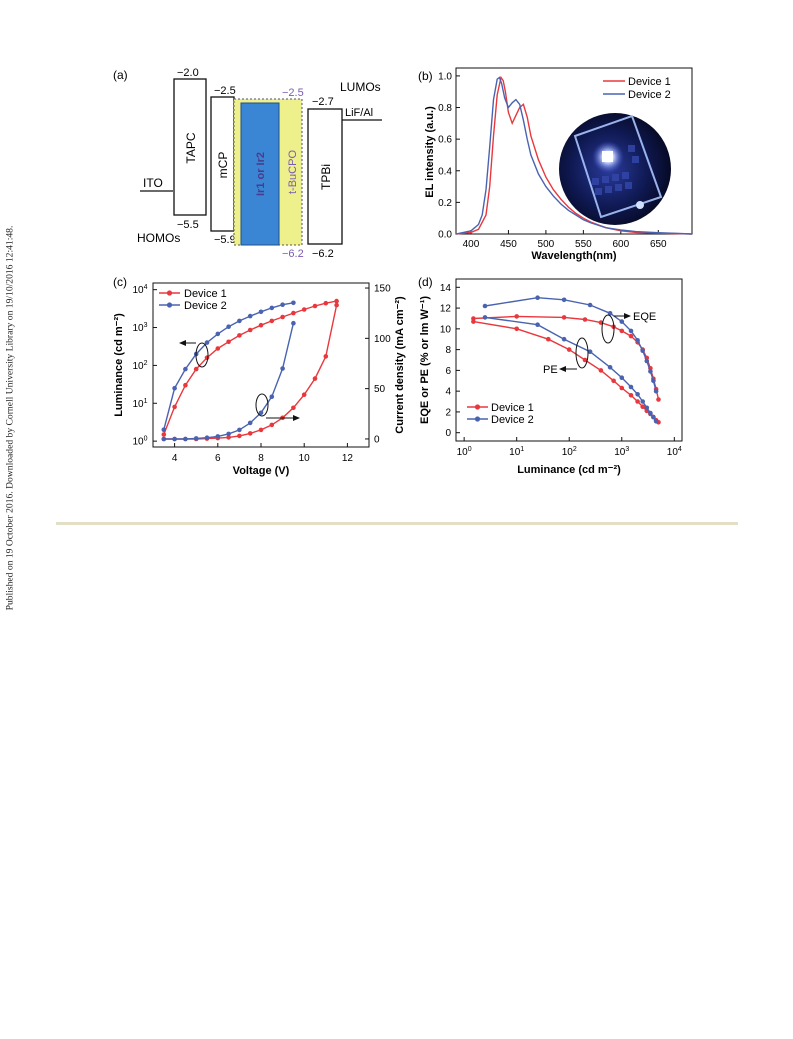  What do you see at coordinates (448, 350) in the screenshot?
I see `panel-d-ytick-label: 8` at bounding box center [448, 350].